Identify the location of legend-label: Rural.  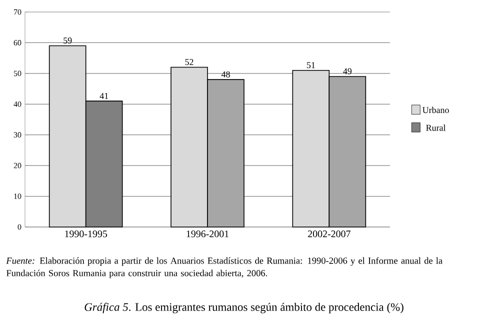
(436, 127).